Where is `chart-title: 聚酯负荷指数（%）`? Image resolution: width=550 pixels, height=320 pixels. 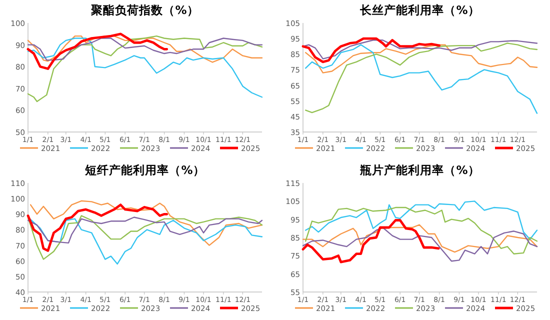
chart-title: 聚酯负荷指数（%） is located at coordinates (144, 10).